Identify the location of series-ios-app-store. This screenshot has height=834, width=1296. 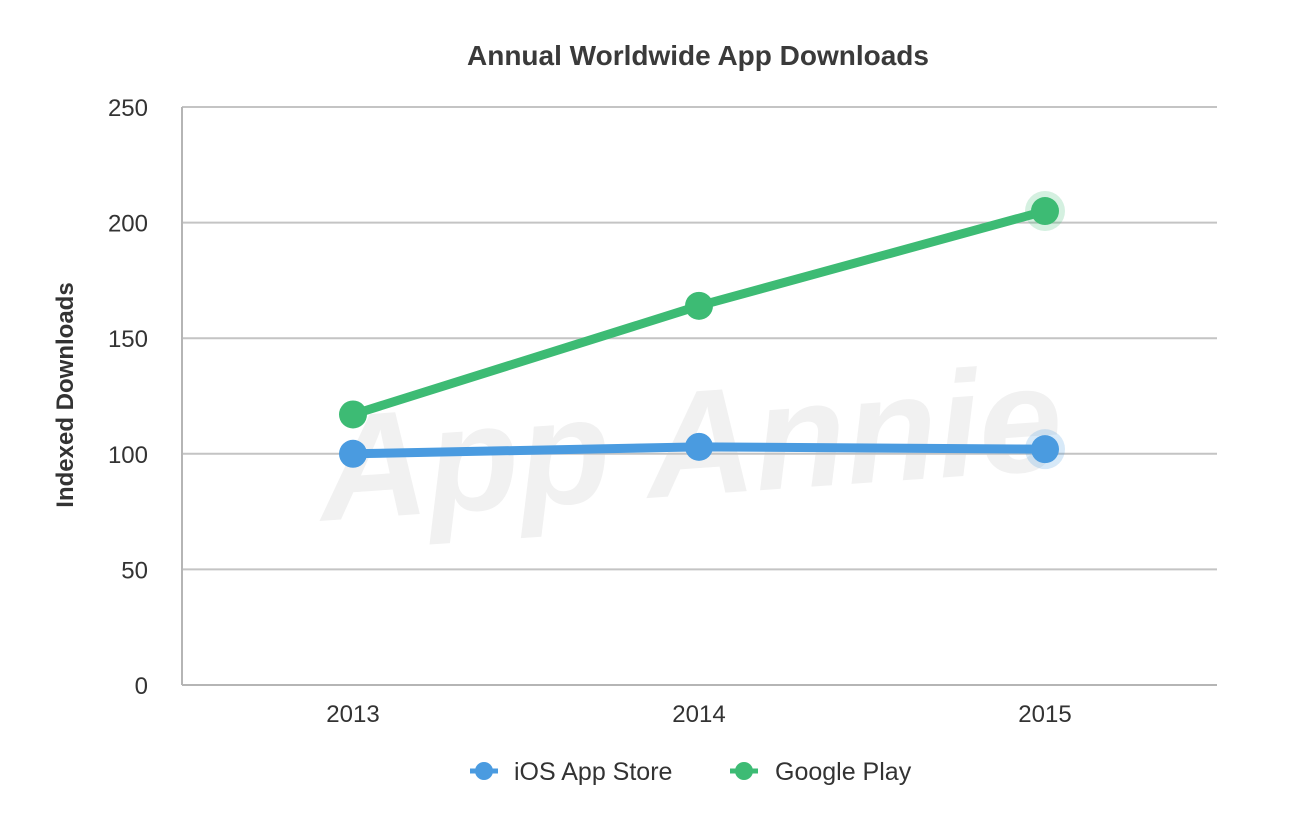
(702, 449).